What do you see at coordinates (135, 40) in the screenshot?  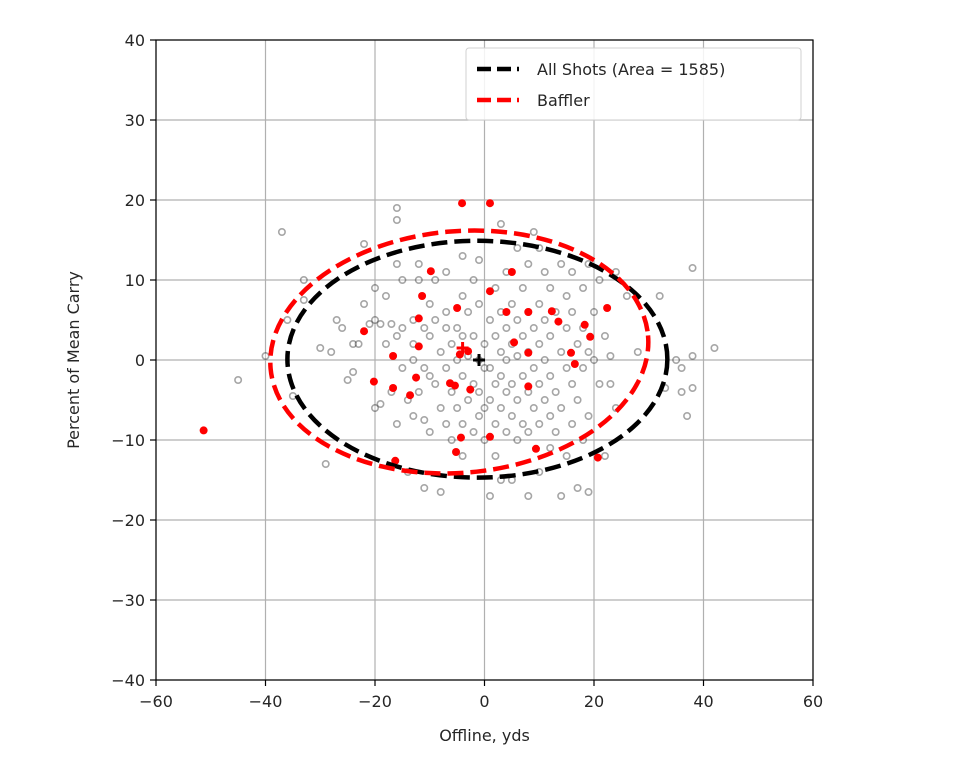 I see `y-tick-label: 40` at bounding box center [135, 40].